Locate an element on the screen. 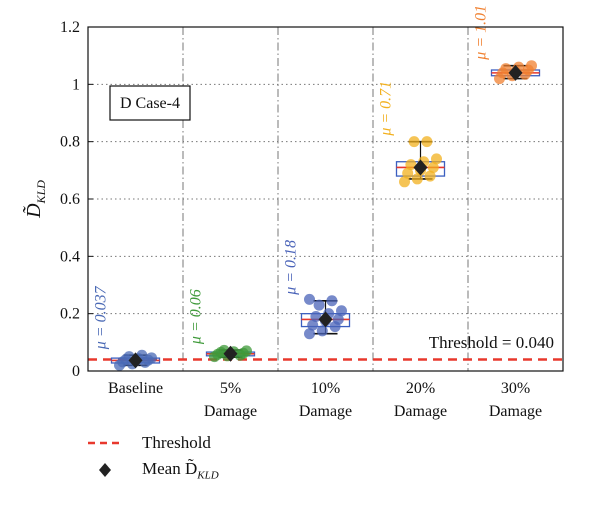  x-tick-label: 30% is located at coordinates (515, 388).